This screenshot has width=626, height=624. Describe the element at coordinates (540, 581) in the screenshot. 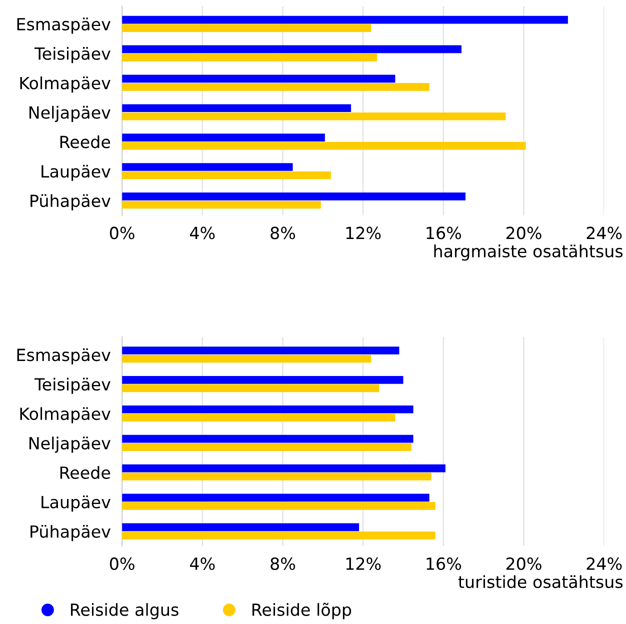

I see `x-axis-title: turistide osatähtsus` at that location.